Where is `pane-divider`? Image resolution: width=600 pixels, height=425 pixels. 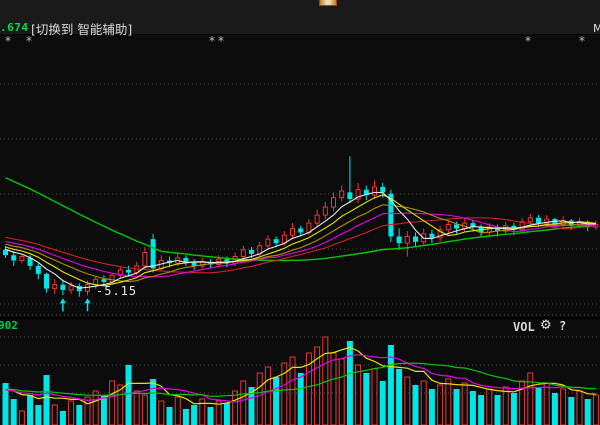 pane-divider is located at coordinates (300, 326).